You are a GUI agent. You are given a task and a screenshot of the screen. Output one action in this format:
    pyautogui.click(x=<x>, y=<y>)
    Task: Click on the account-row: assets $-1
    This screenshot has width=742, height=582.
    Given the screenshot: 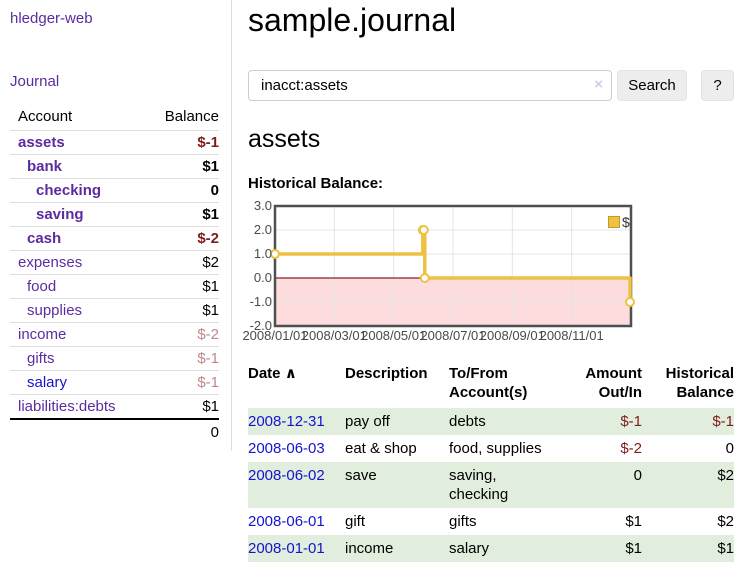 What is the action you would take?
    pyautogui.click(x=114, y=142)
    